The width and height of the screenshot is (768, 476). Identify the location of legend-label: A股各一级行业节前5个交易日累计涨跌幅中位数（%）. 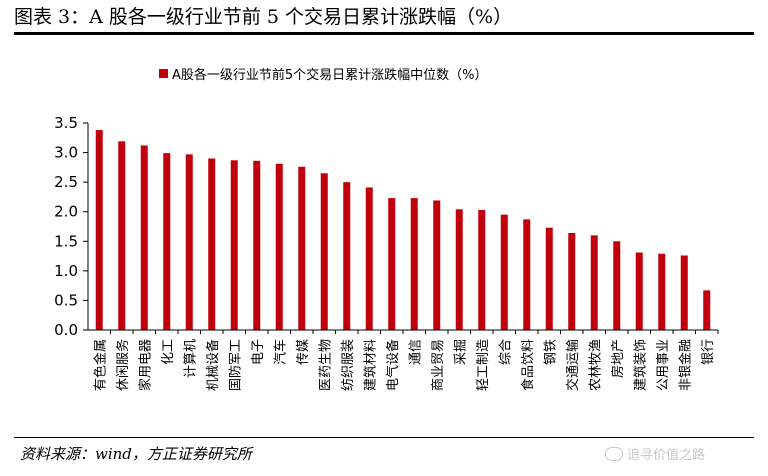
(330, 75).